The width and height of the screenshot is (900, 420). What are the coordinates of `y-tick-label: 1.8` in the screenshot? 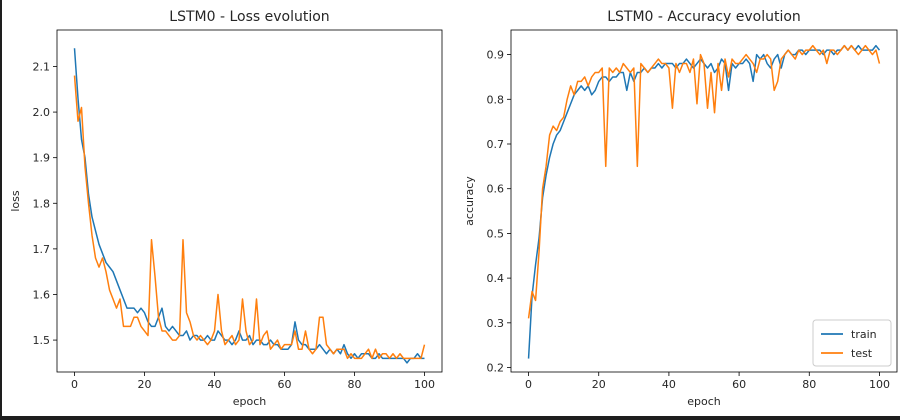 It's located at (42, 203).